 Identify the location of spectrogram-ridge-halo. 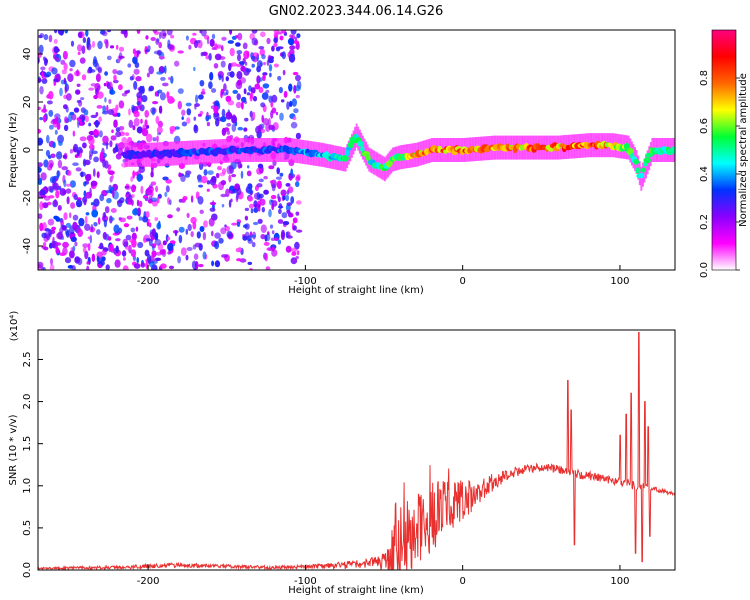
(364, 150).